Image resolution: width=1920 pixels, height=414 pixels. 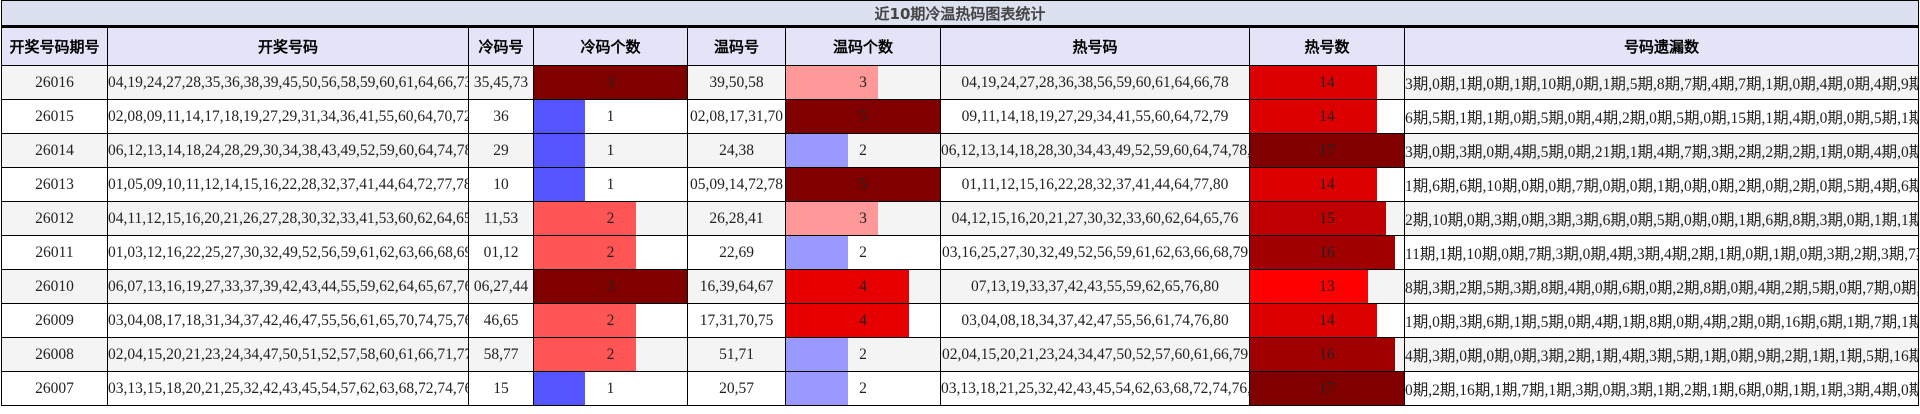 I want to click on warm-numbers-cell: 02,08,17,31,70, so click(x=736, y=116).